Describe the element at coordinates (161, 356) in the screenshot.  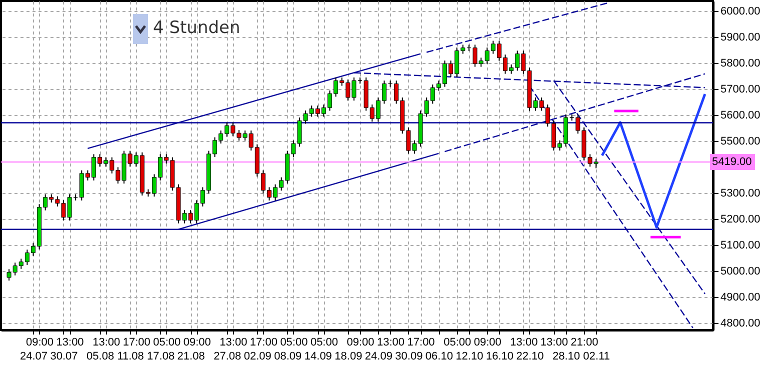
I see `x-tick-label: 17.08` at that location.